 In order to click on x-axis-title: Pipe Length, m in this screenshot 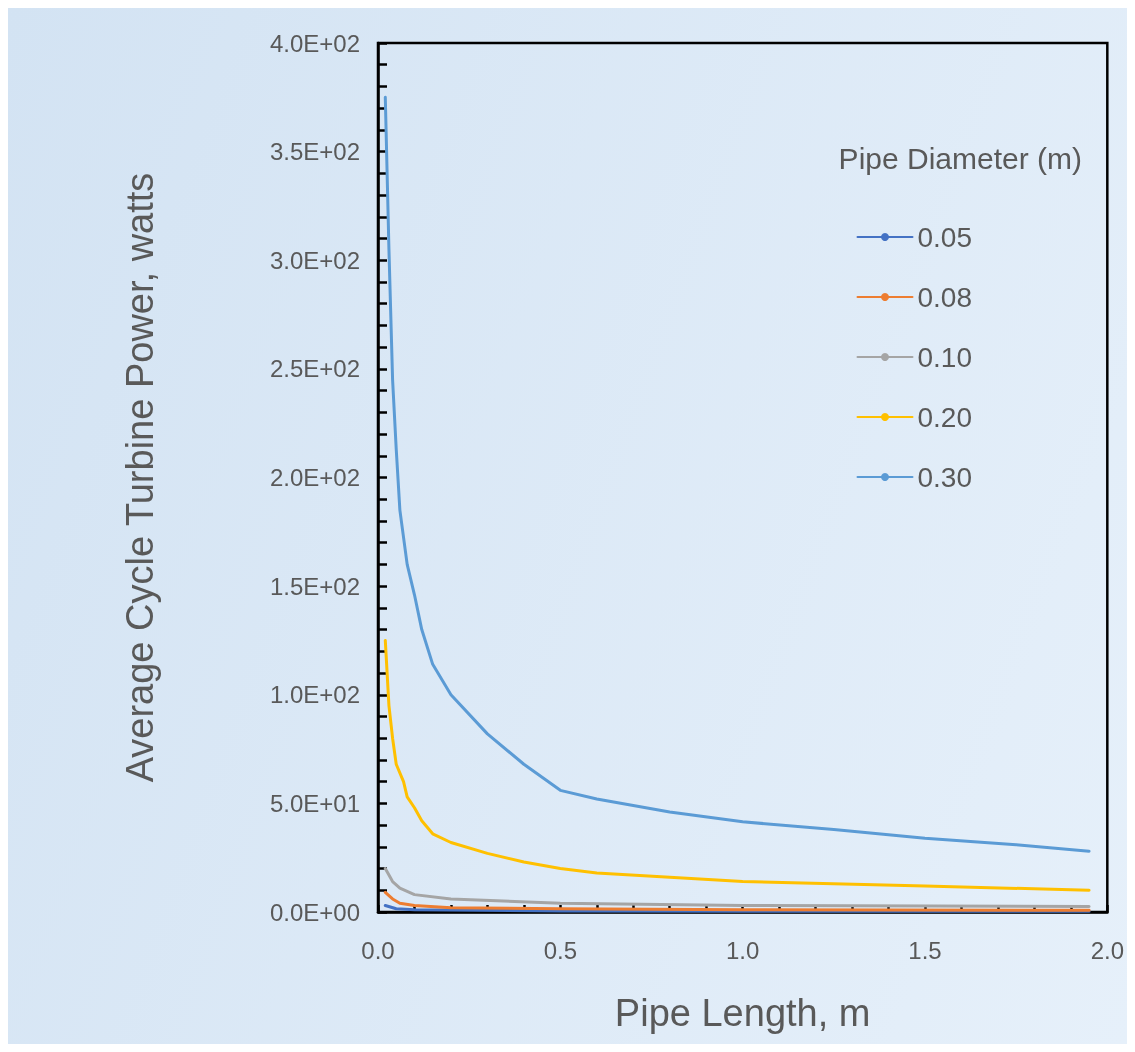, I will do `click(742, 1013)`.